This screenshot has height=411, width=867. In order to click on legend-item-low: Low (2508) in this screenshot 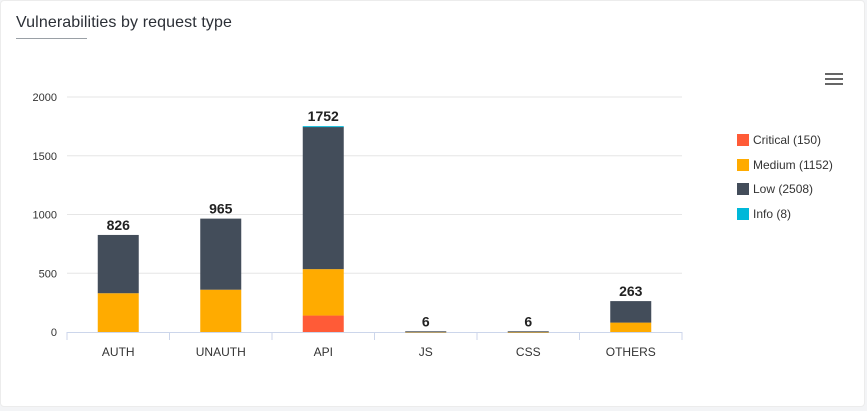, I will do `click(785, 189)`.